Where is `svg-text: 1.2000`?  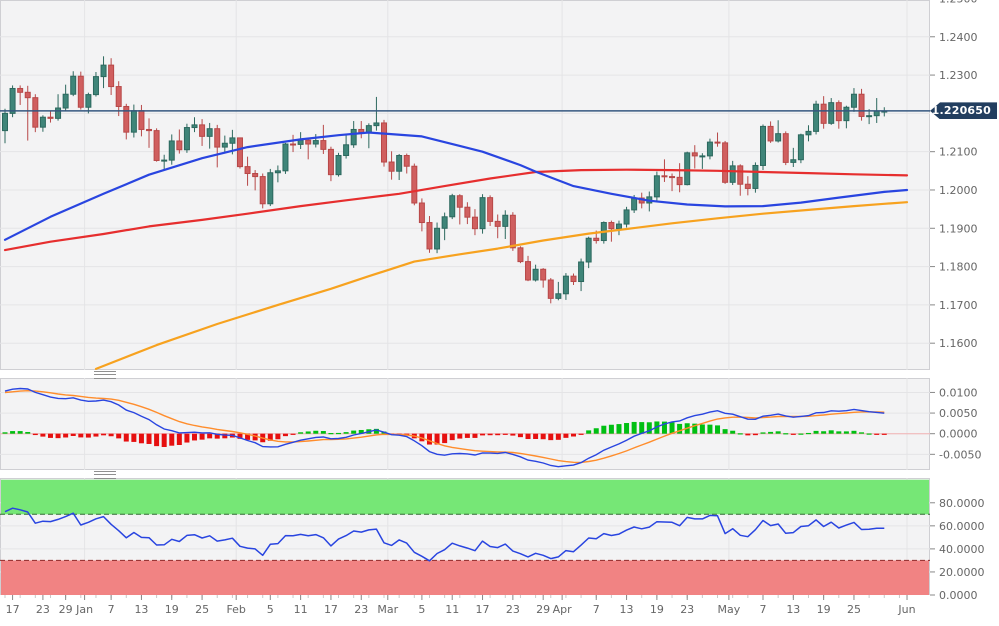 svg-text: 1.2000 is located at coordinates (958, 190).